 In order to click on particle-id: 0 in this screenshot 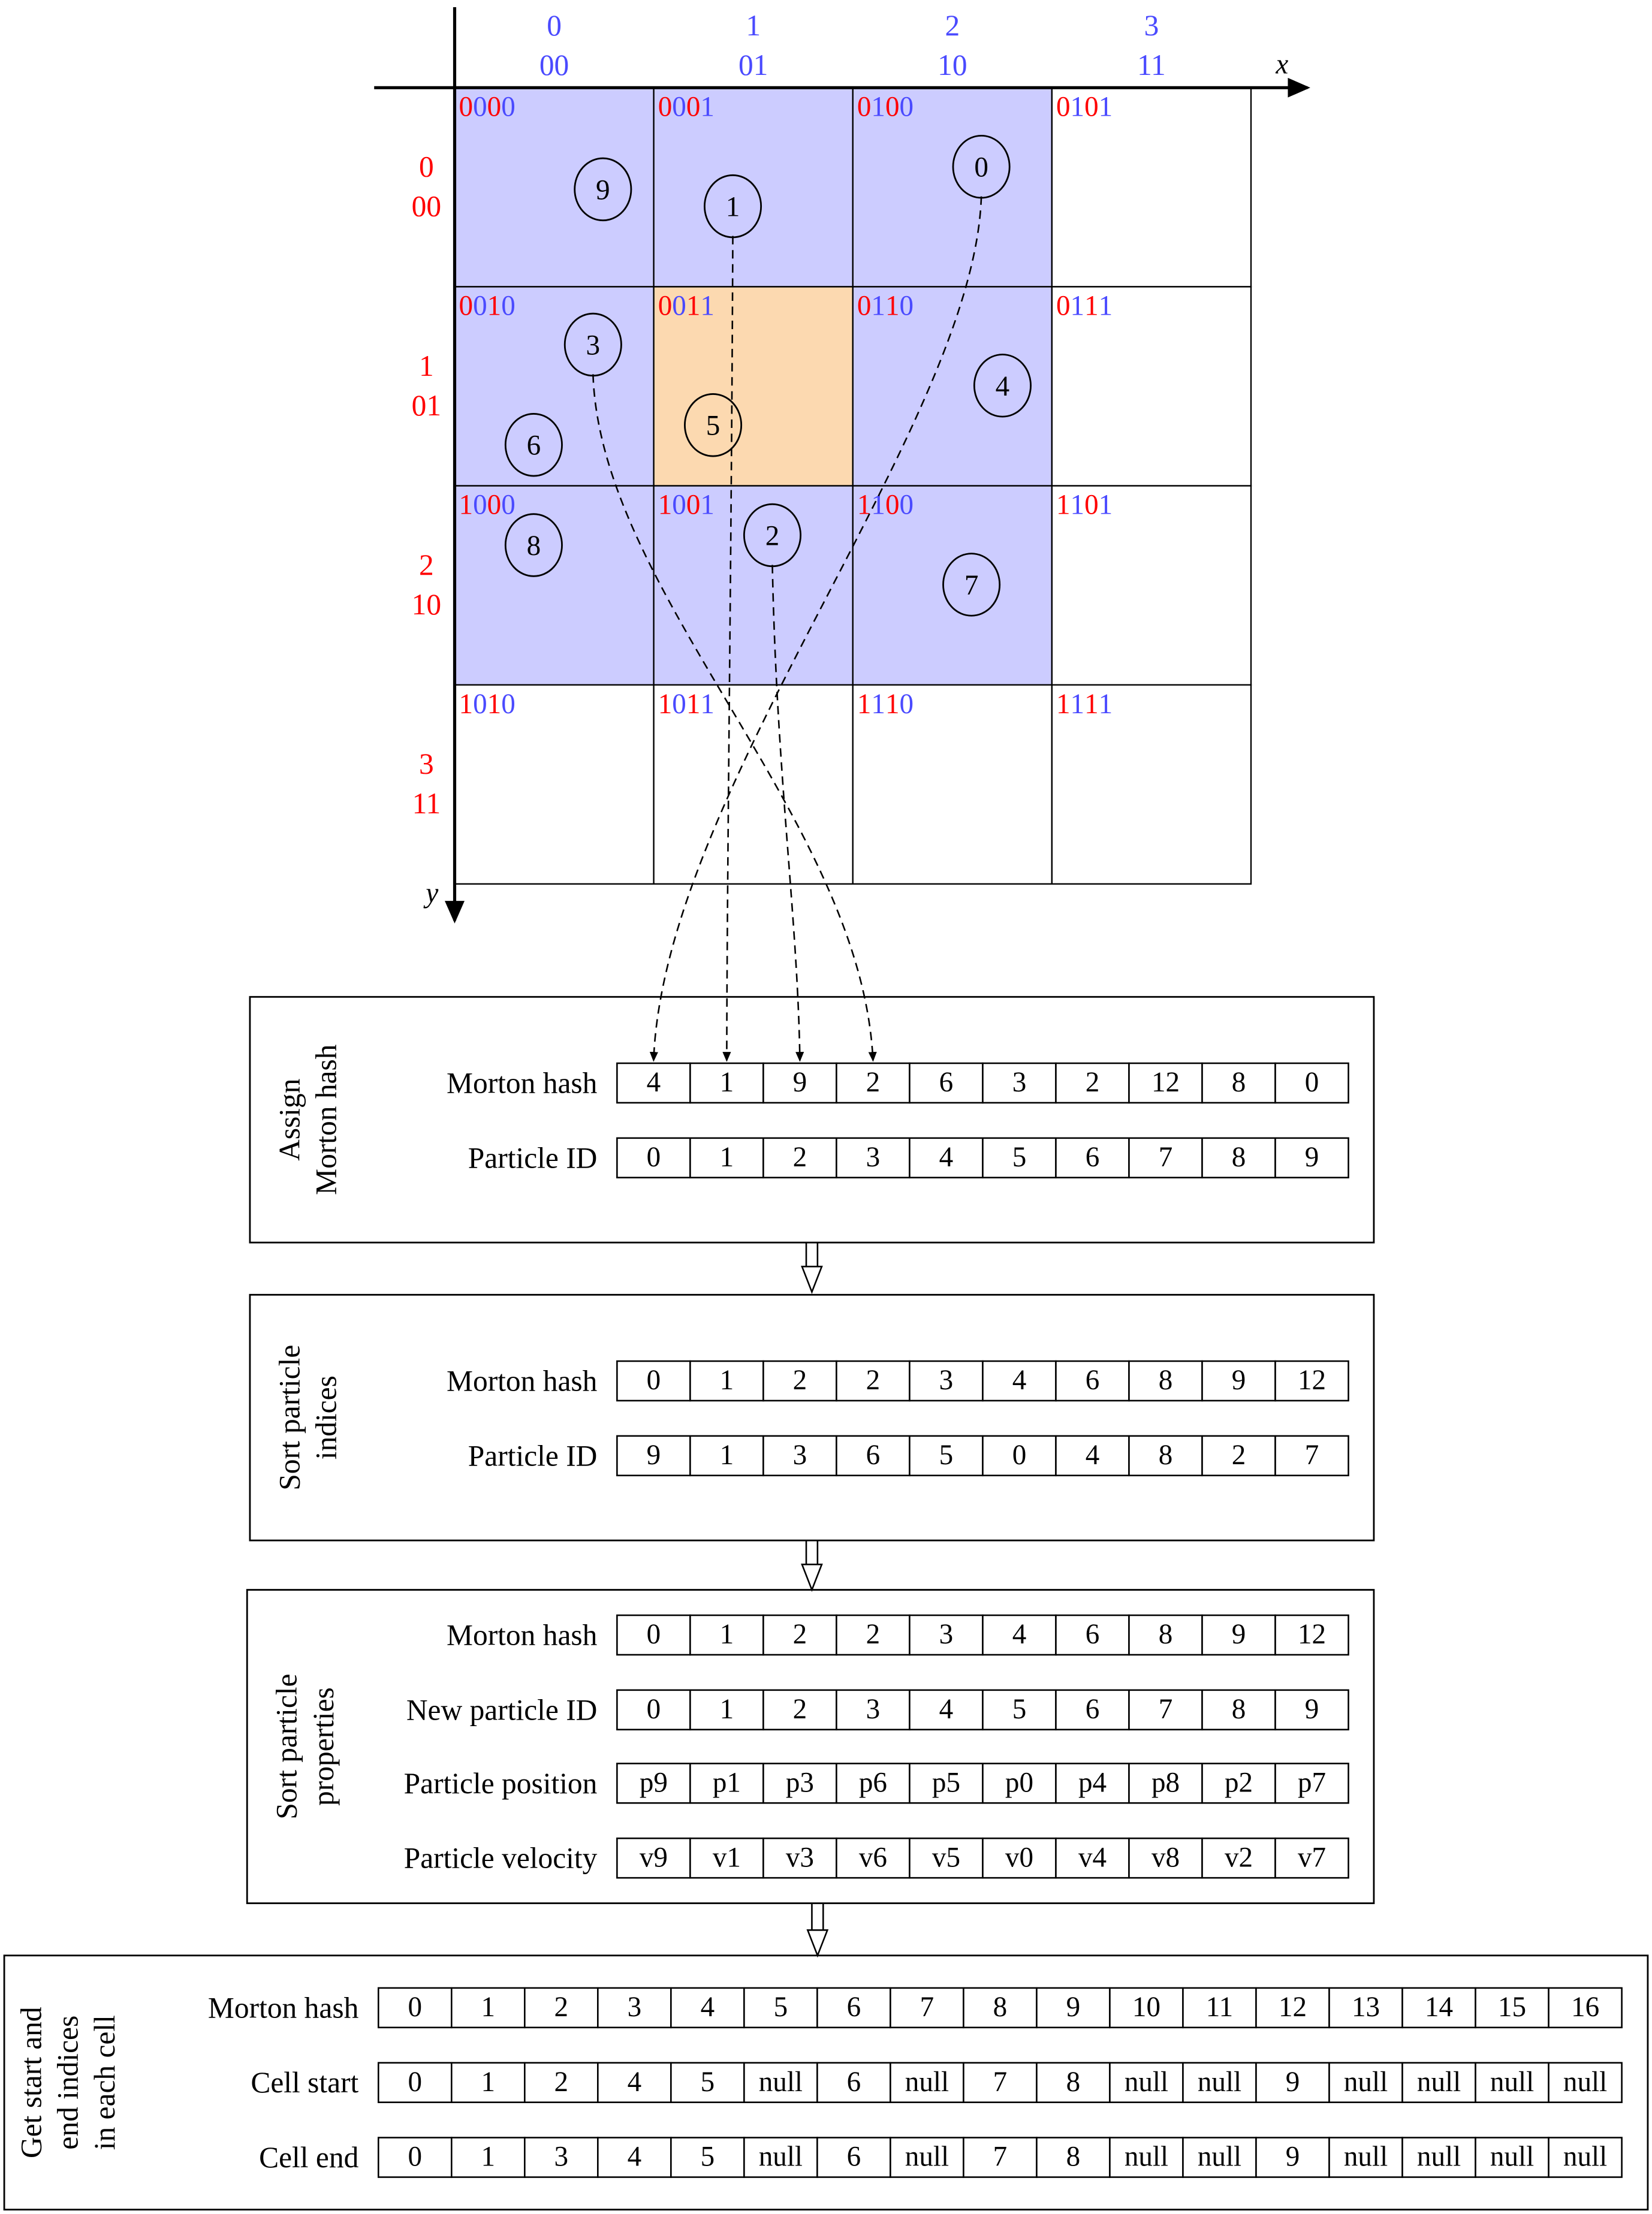, I will do `click(981, 167)`.